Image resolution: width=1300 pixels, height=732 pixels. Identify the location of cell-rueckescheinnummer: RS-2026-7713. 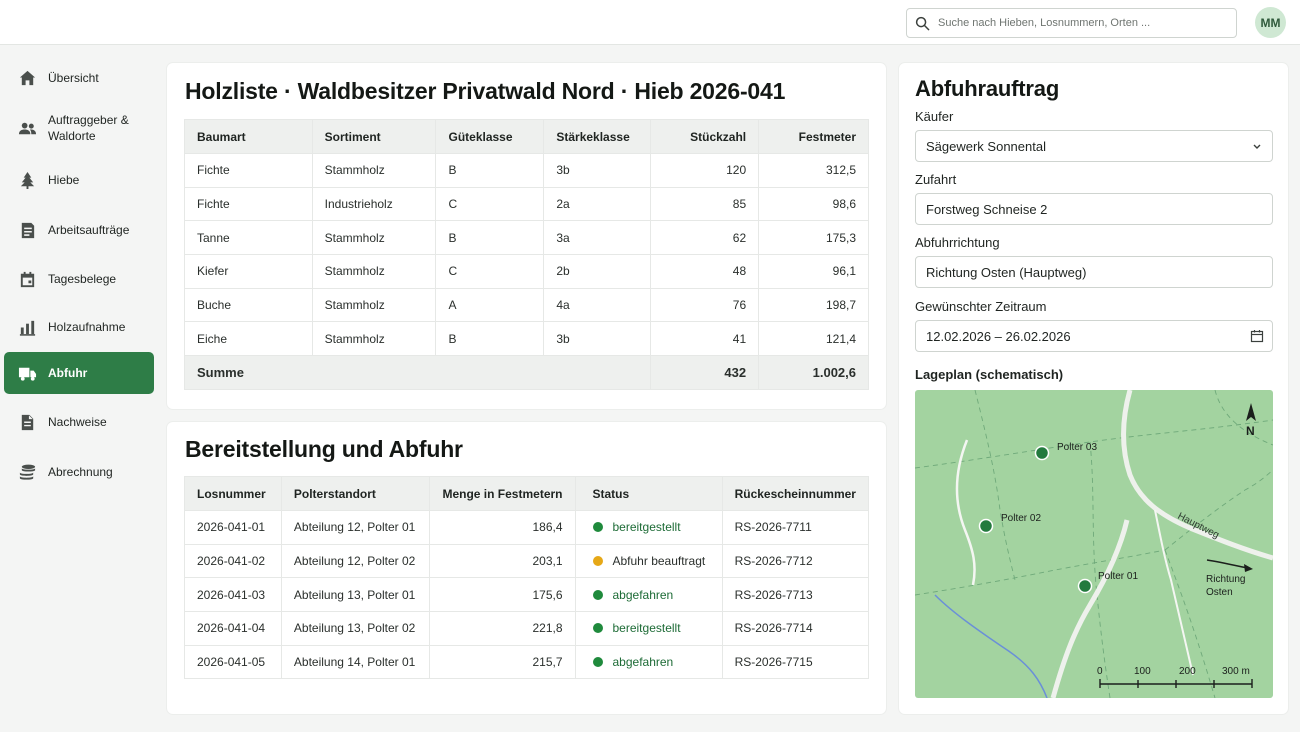
(795, 595).